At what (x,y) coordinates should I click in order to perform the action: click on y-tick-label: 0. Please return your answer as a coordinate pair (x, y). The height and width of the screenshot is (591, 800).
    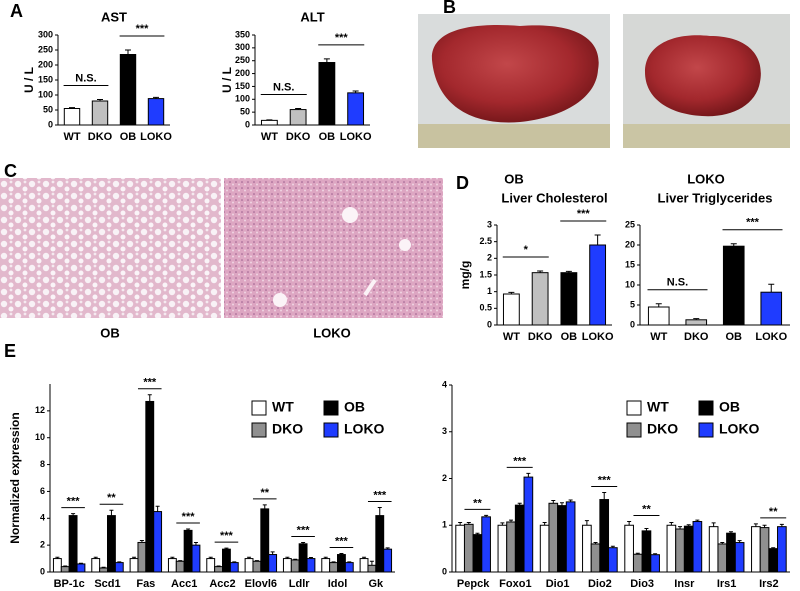
    Looking at the image, I should click on (632, 324).